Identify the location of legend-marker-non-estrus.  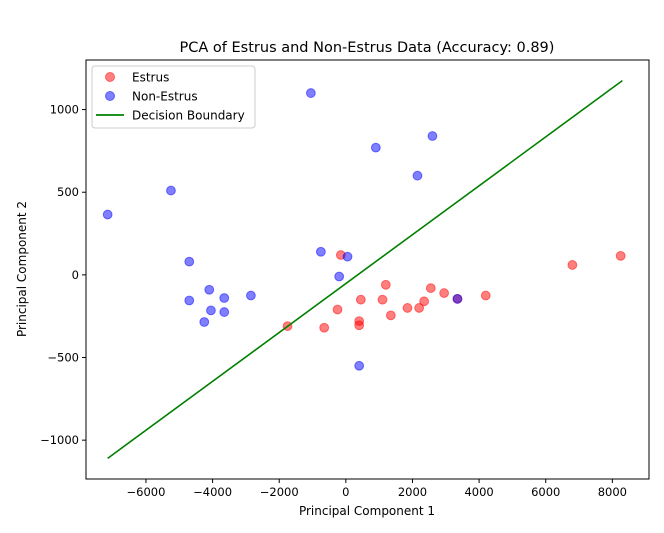
(110, 96).